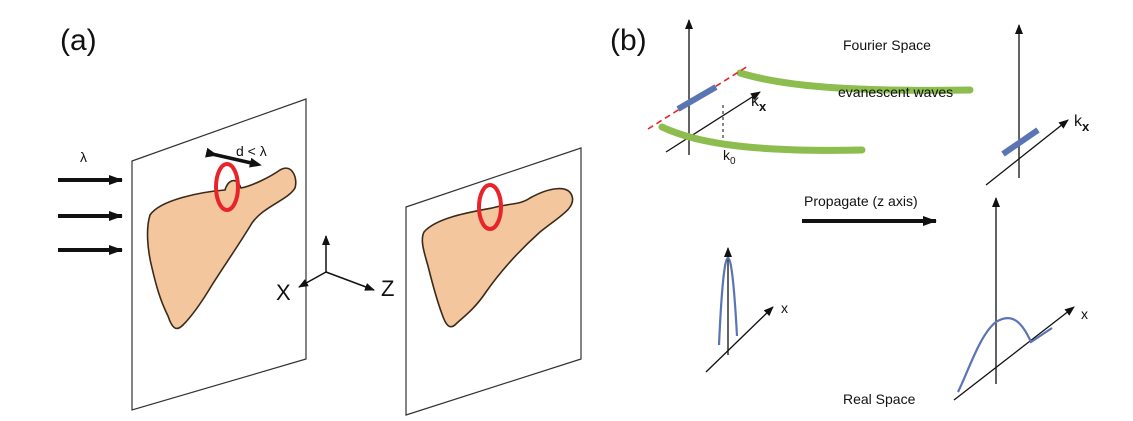  What do you see at coordinates (1084, 314) in the screenshot?
I see `x-label-right: x` at bounding box center [1084, 314].